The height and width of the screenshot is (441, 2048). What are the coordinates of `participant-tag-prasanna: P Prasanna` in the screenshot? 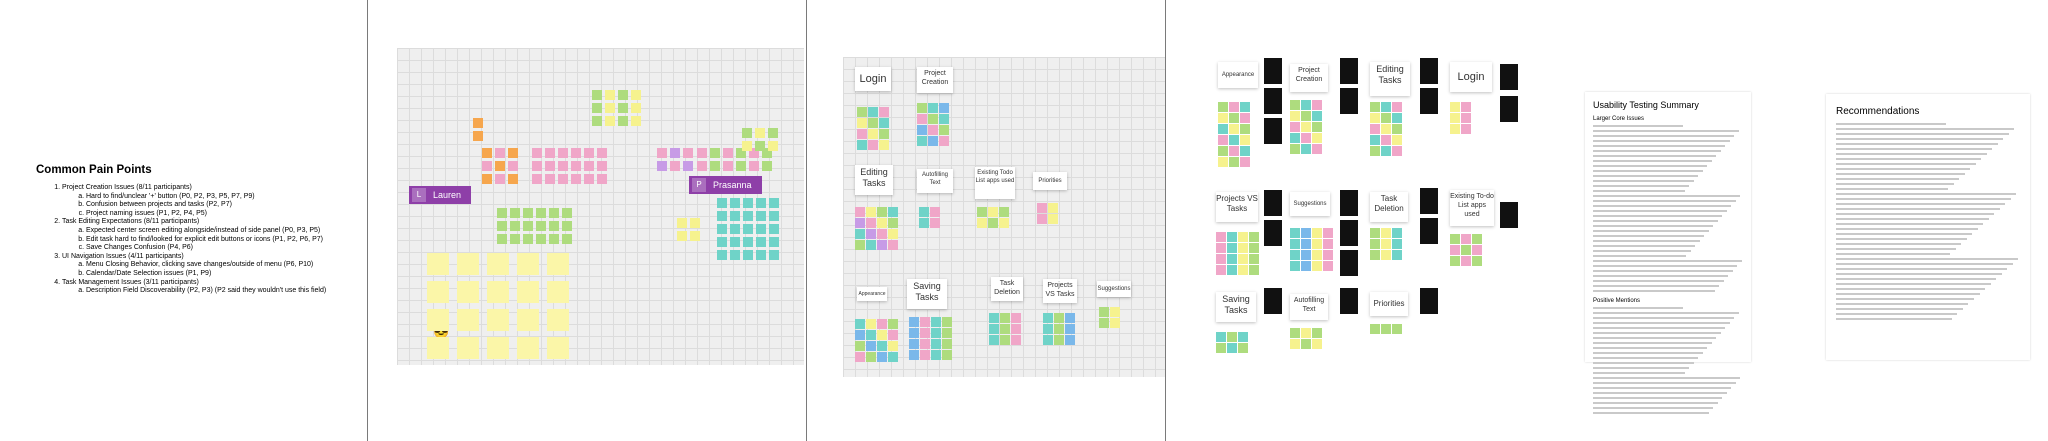 It's located at (725, 185).